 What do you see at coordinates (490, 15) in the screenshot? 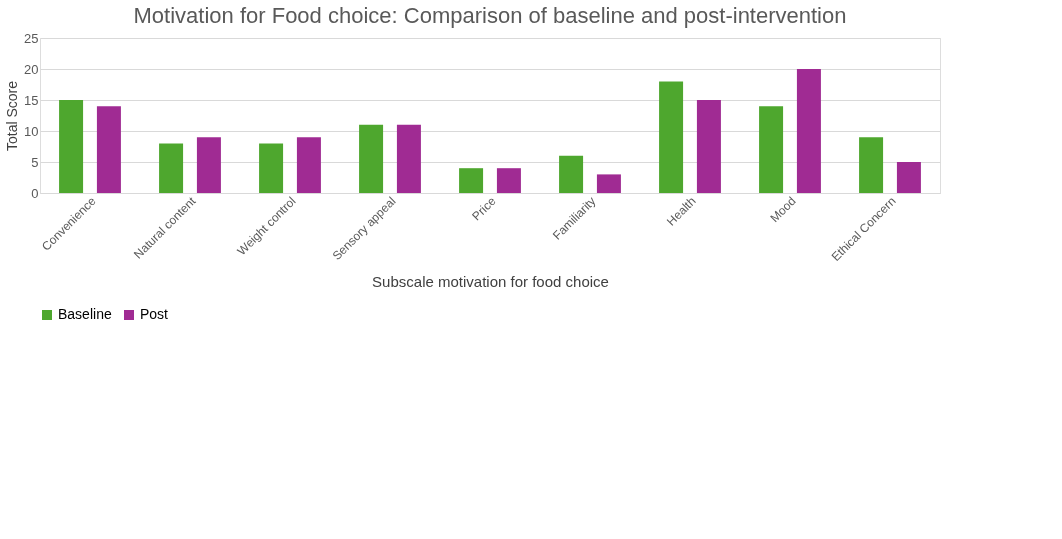
I see `chart-title: Motivation for Food choice: Comparison of baseline and post-intervention` at bounding box center [490, 15].